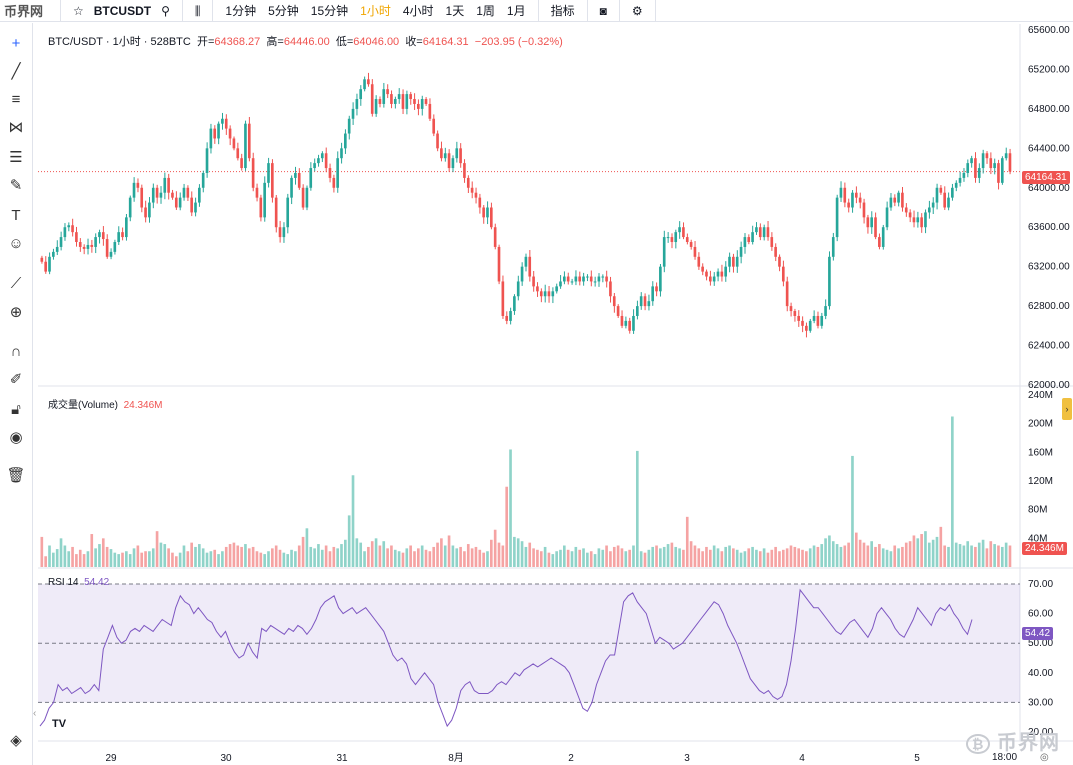  What do you see at coordinates (329, 10) in the screenshot?
I see `interval-15m: 15分钟` at bounding box center [329, 10].